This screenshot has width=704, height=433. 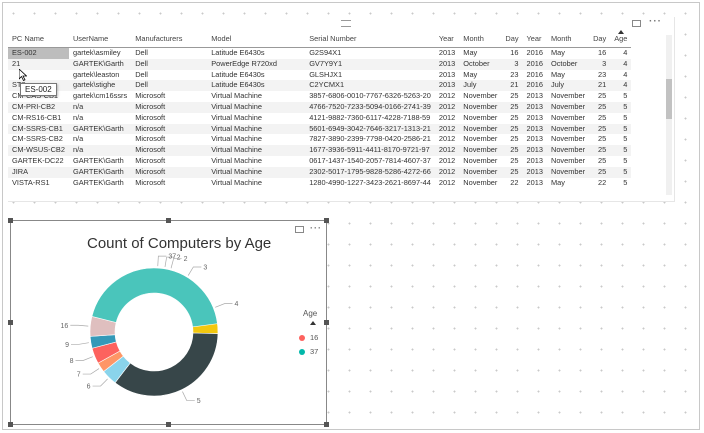 I want to click on table-cell: 2302-5017-1795-9828-5286-4272-66, so click(x=370, y=172).